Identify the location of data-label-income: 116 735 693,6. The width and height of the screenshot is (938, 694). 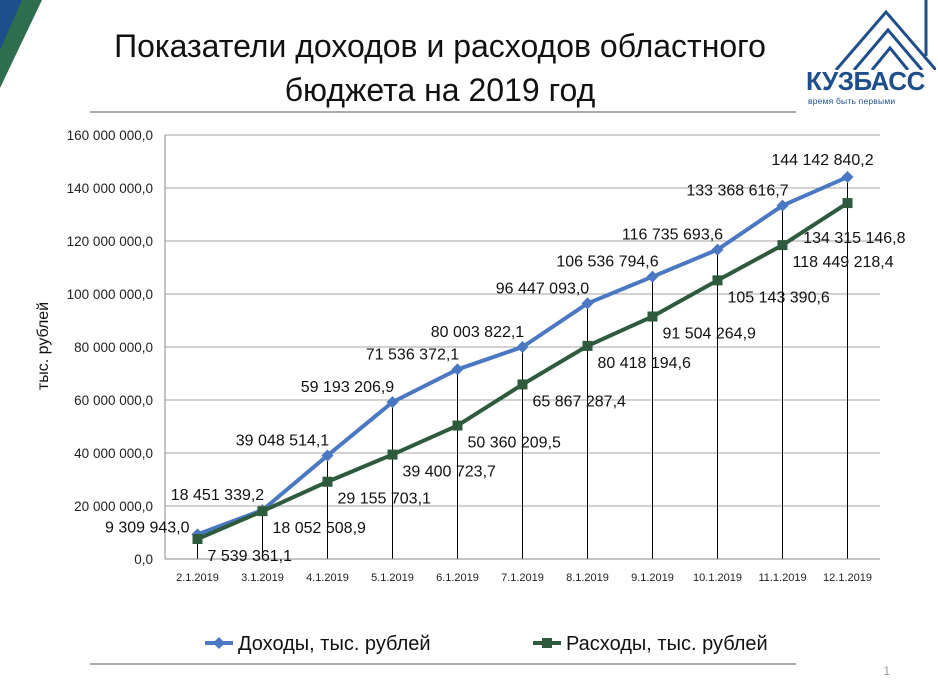
(672, 235).